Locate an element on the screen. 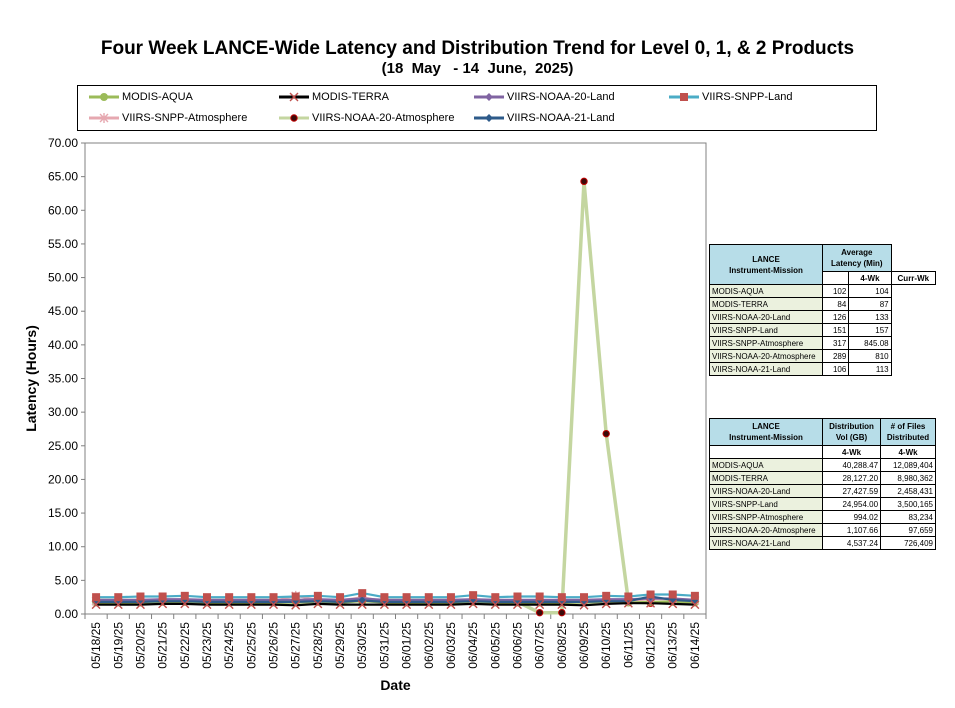 The width and height of the screenshot is (955, 708). series-line-modis-terra is located at coordinates (395, 604).